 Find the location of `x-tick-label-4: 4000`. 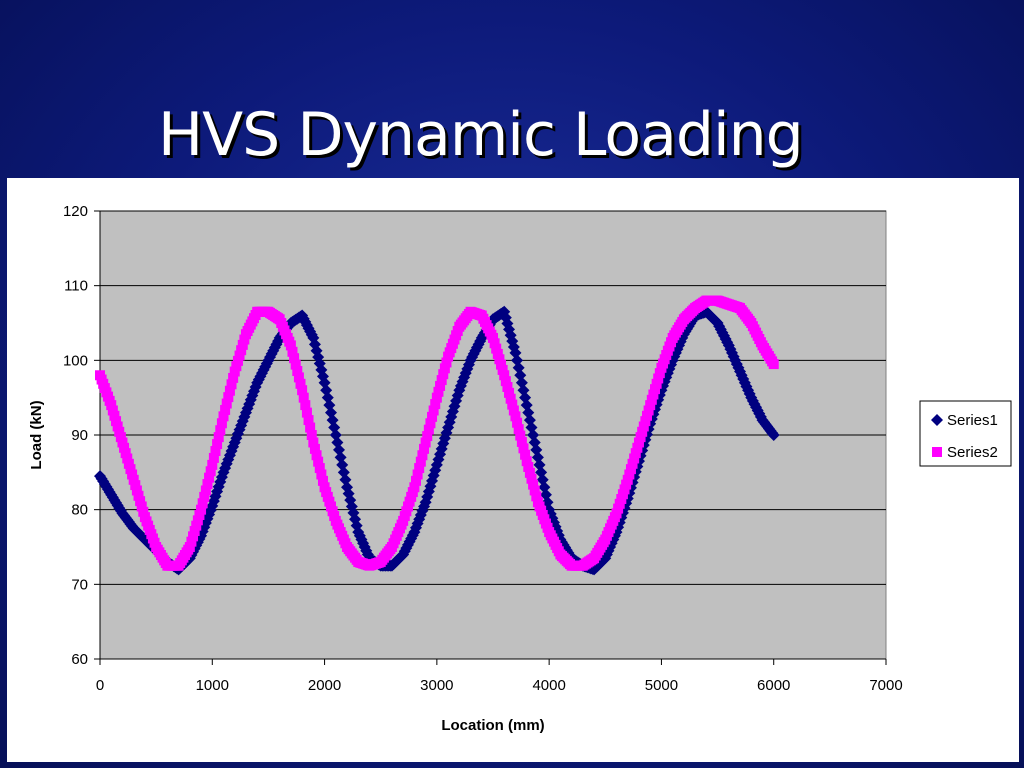

x-tick-label-4: 4000 is located at coordinates (548, 685).